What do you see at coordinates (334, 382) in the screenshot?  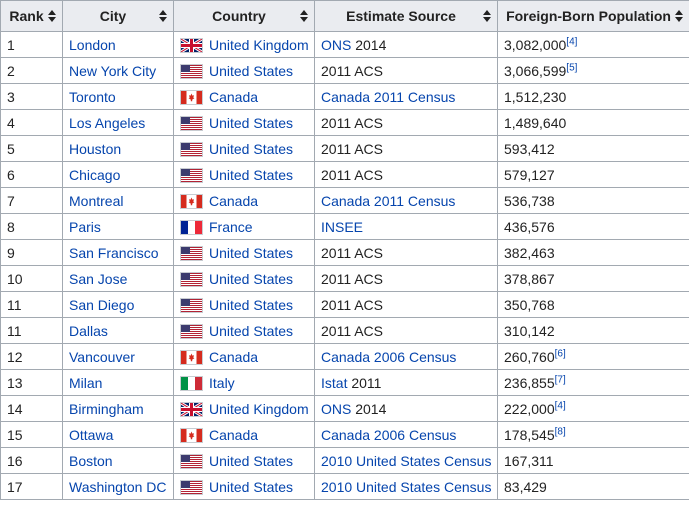 I see `source-link: Istat` at bounding box center [334, 382].